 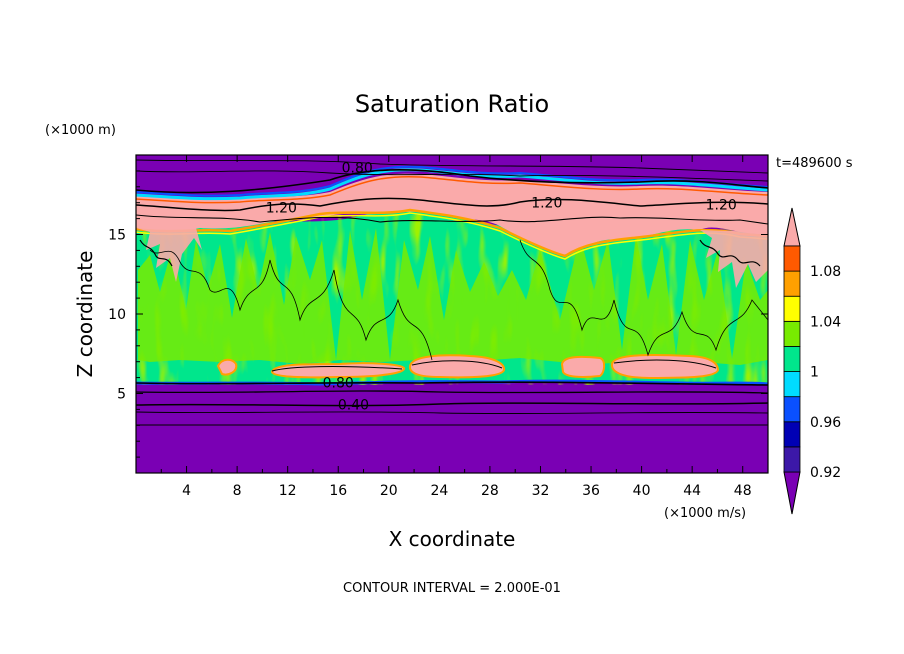 I want to click on upper-band-blue-top, so click(x=452, y=181).